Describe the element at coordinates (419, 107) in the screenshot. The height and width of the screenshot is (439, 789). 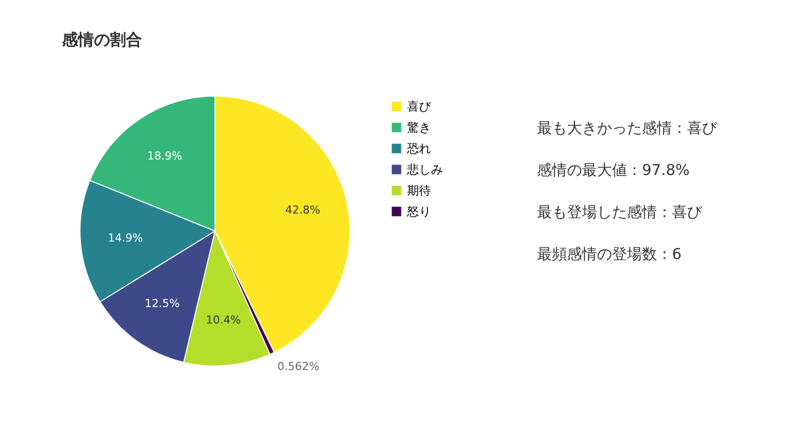
I see `legend-label: 喜び` at that location.